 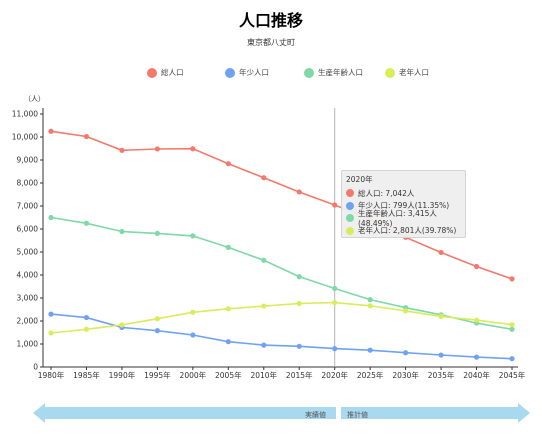 I want to click on x-tick-label: 1995年, so click(x=157, y=375).